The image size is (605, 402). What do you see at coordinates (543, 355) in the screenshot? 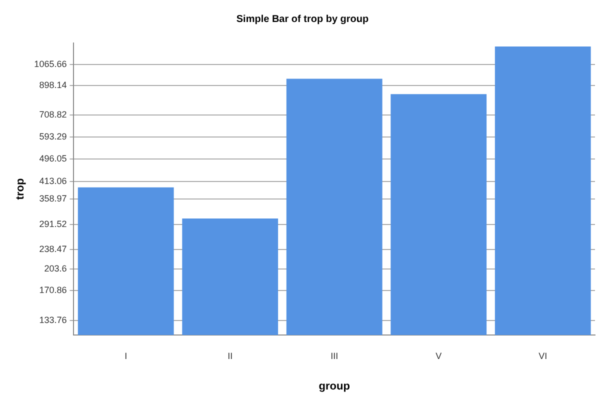
I see `x-tick-label: VI` at bounding box center [543, 355].